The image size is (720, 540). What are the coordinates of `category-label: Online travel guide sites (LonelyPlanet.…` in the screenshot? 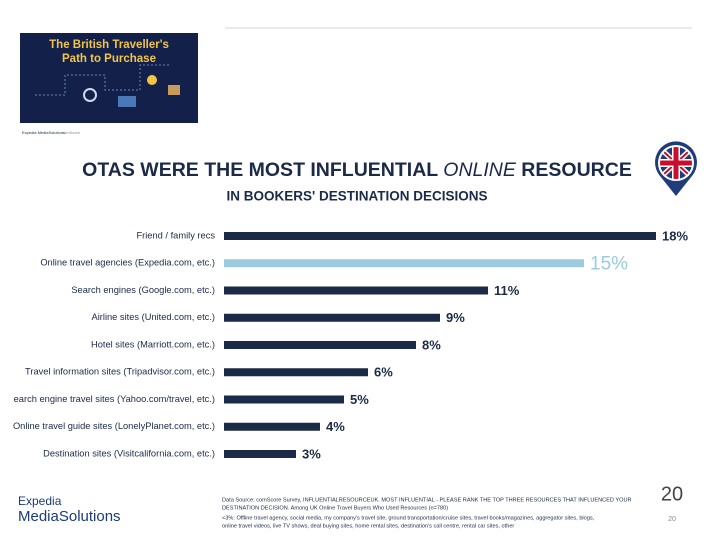 It's located at (114, 426).